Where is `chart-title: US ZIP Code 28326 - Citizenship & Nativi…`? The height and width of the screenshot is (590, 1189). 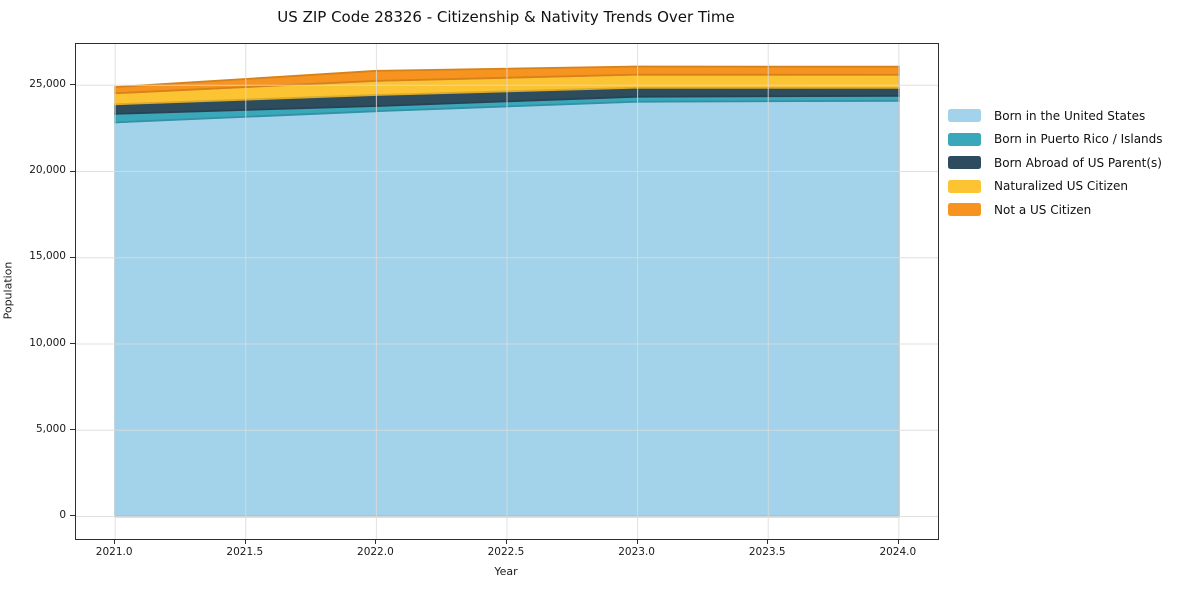 chart-title: US ZIP Code 28326 - Citizenship & Nativi… is located at coordinates (506, 17).